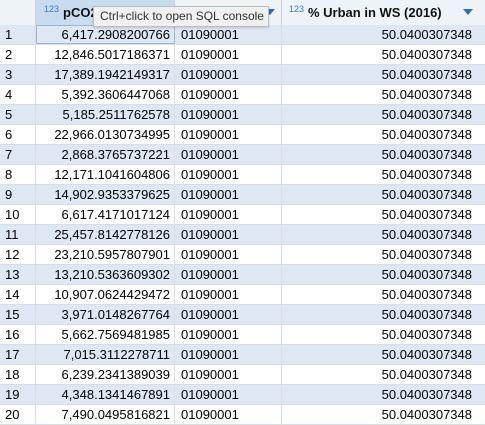 Image resolution: width=485 pixels, height=425 pixels. I want to click on table-row: 9 14,902.9353379625 01090001 50.0400307348, so click(242, 195).